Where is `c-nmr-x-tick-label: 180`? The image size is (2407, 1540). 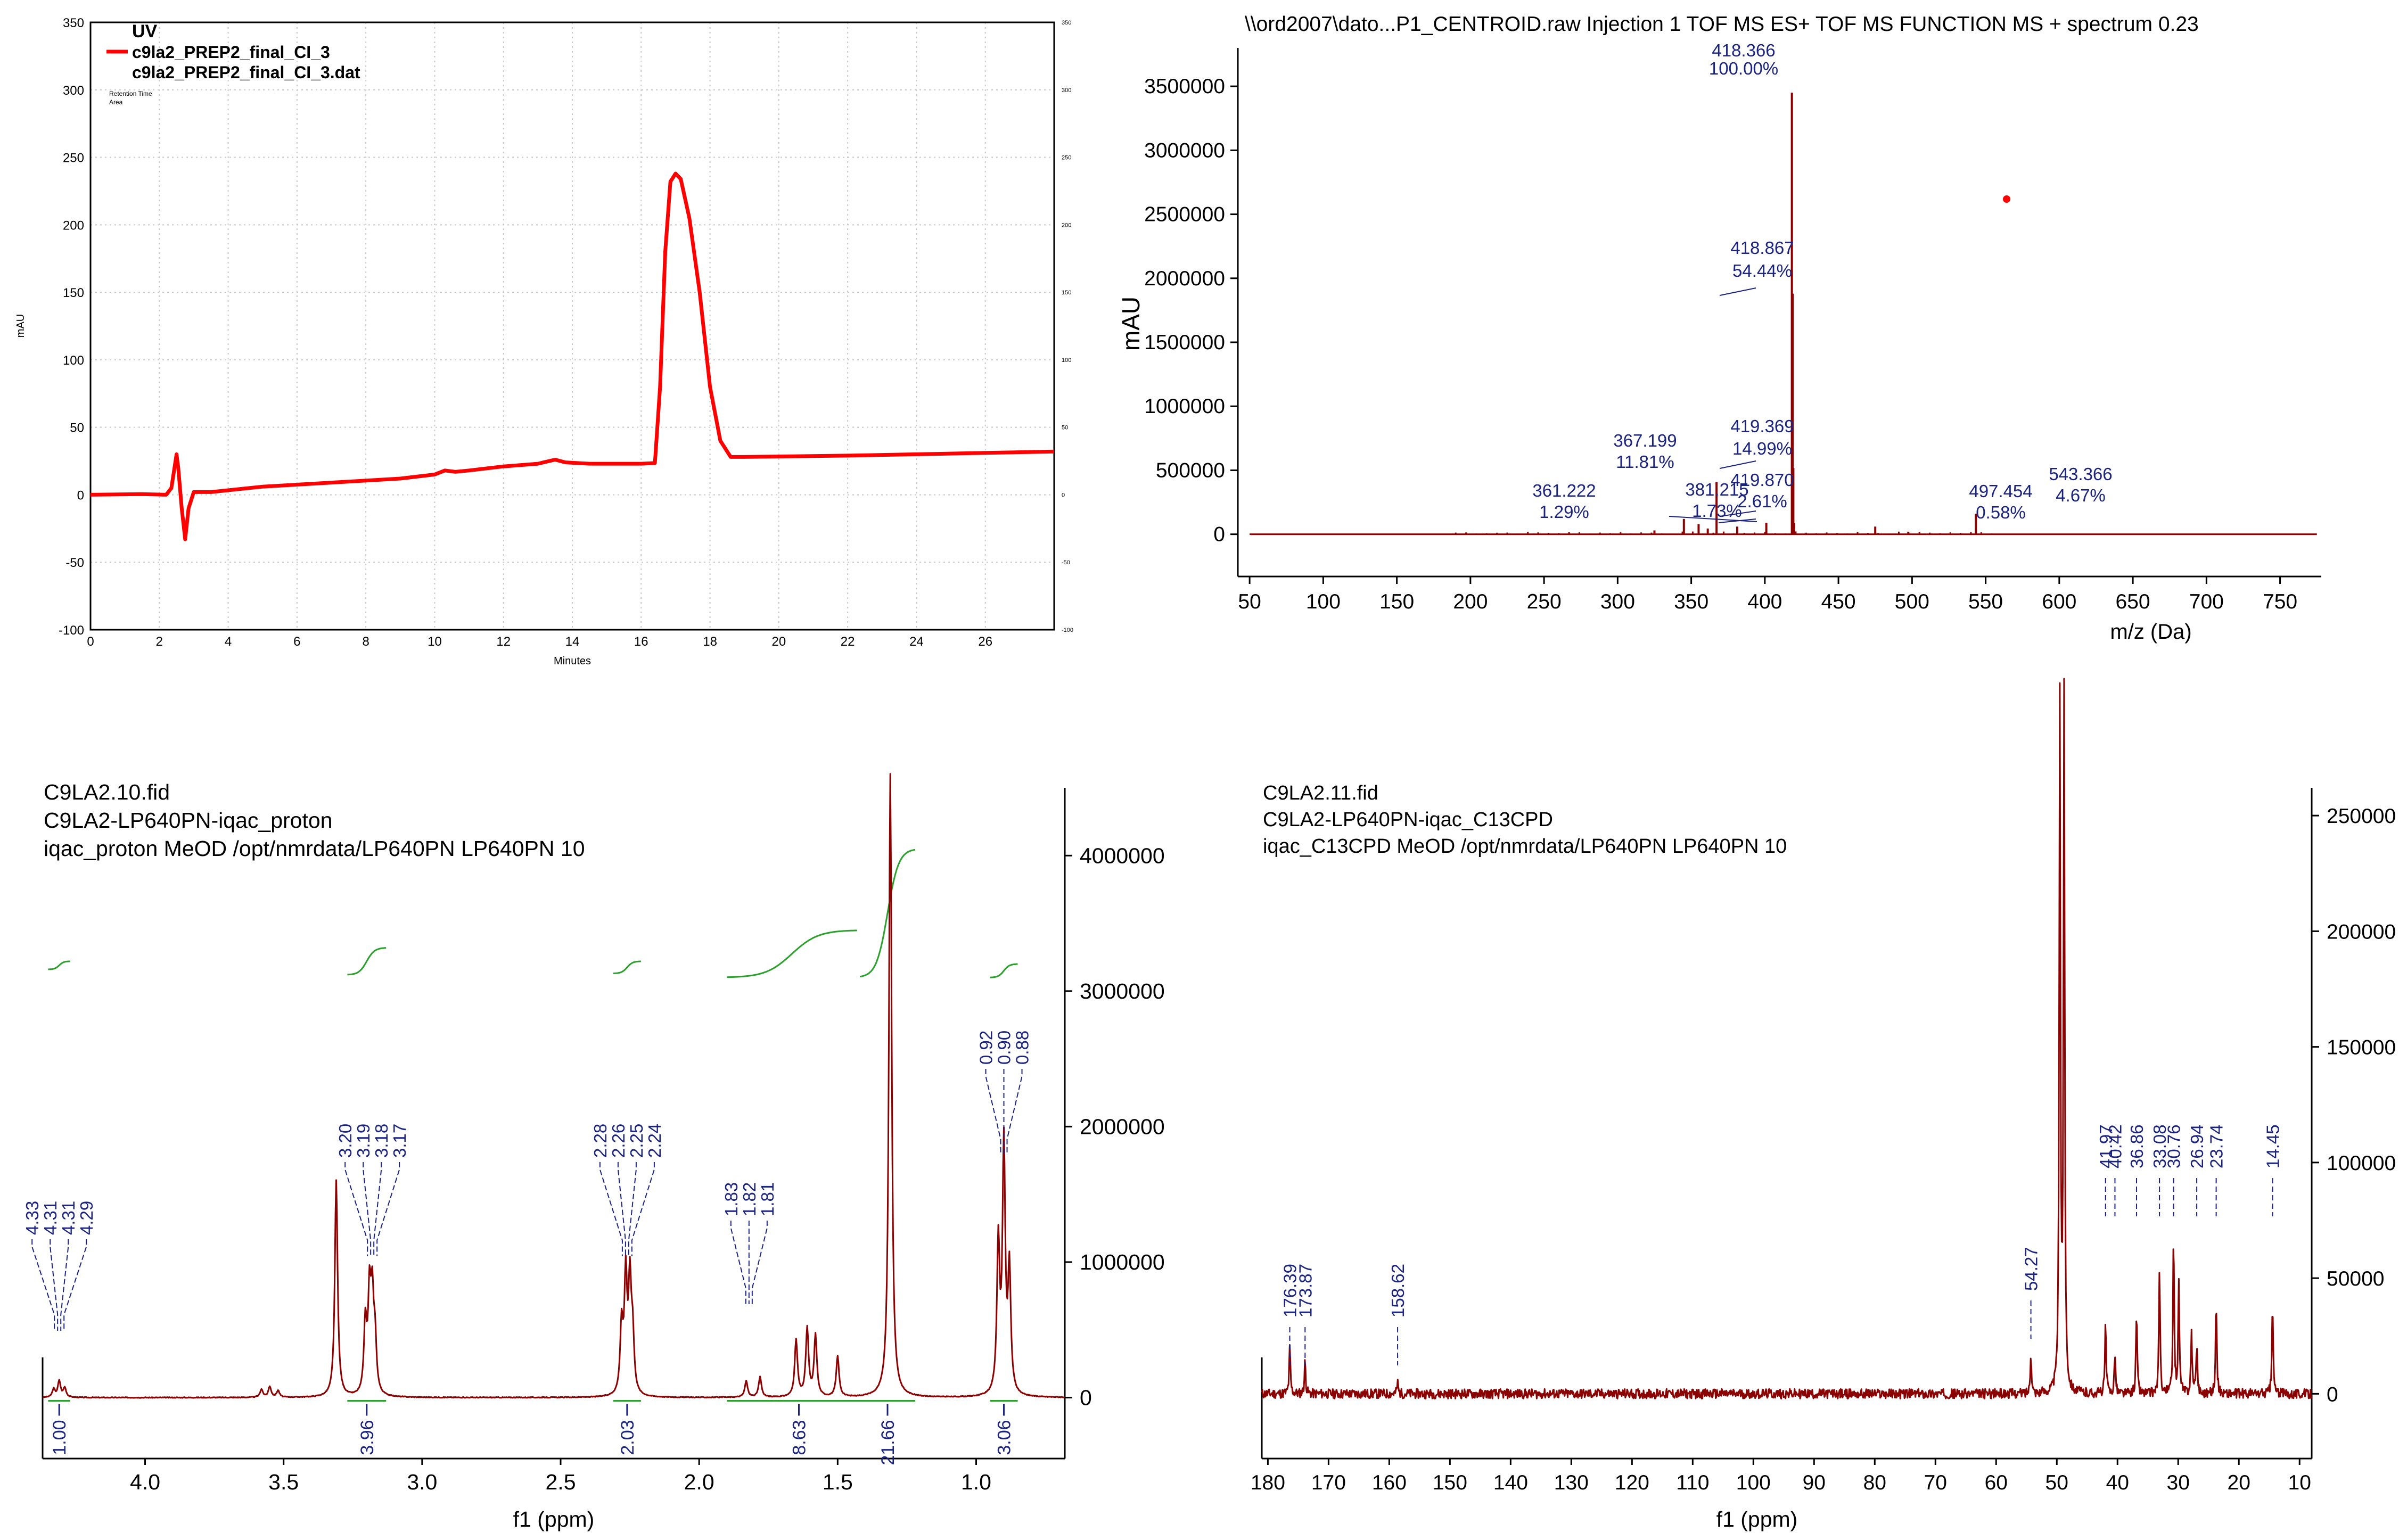 c-nmr-x-tick-label: 180 is located at coordinates (1268, 1482).